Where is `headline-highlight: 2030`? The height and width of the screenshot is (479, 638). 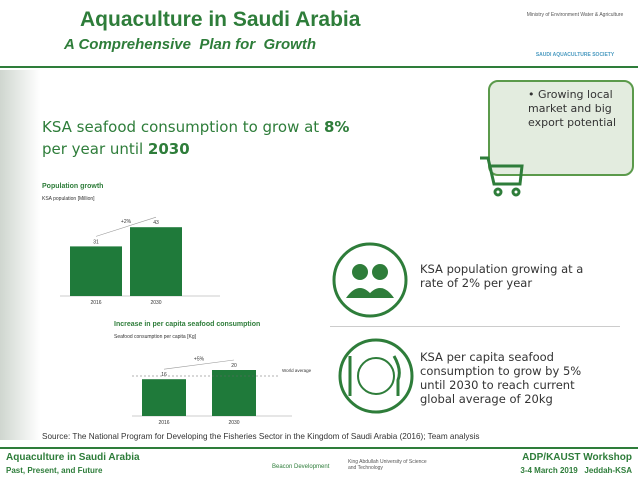 headline-highlight: 2030 is located at coordinates (168, 149).